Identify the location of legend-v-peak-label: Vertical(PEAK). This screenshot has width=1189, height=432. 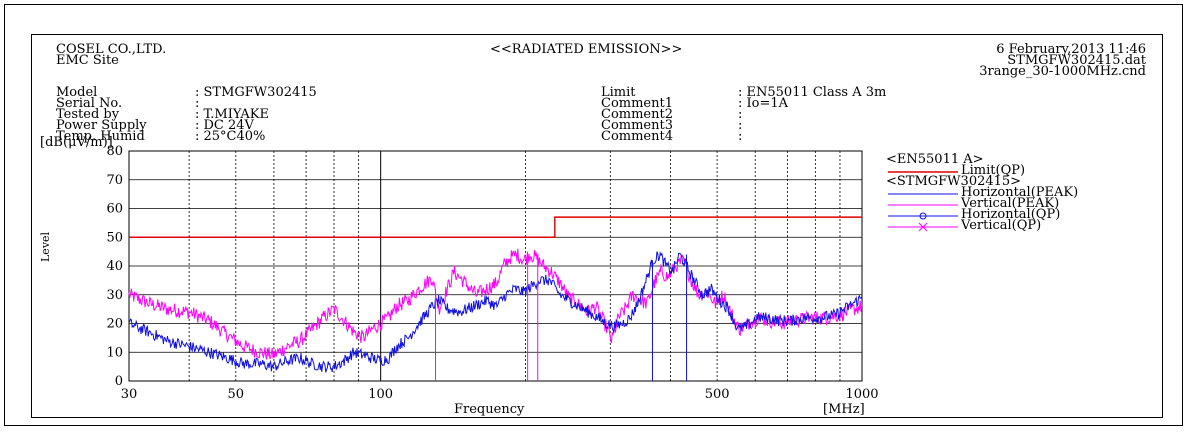
(1010, 203).